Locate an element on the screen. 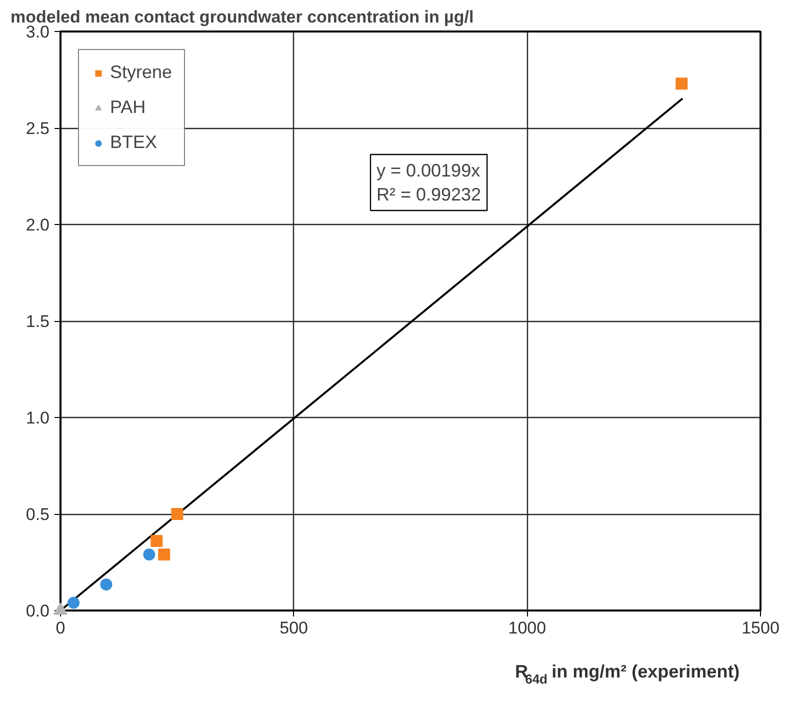  x-tick-label: 500 is located at coordinates (294, 628).